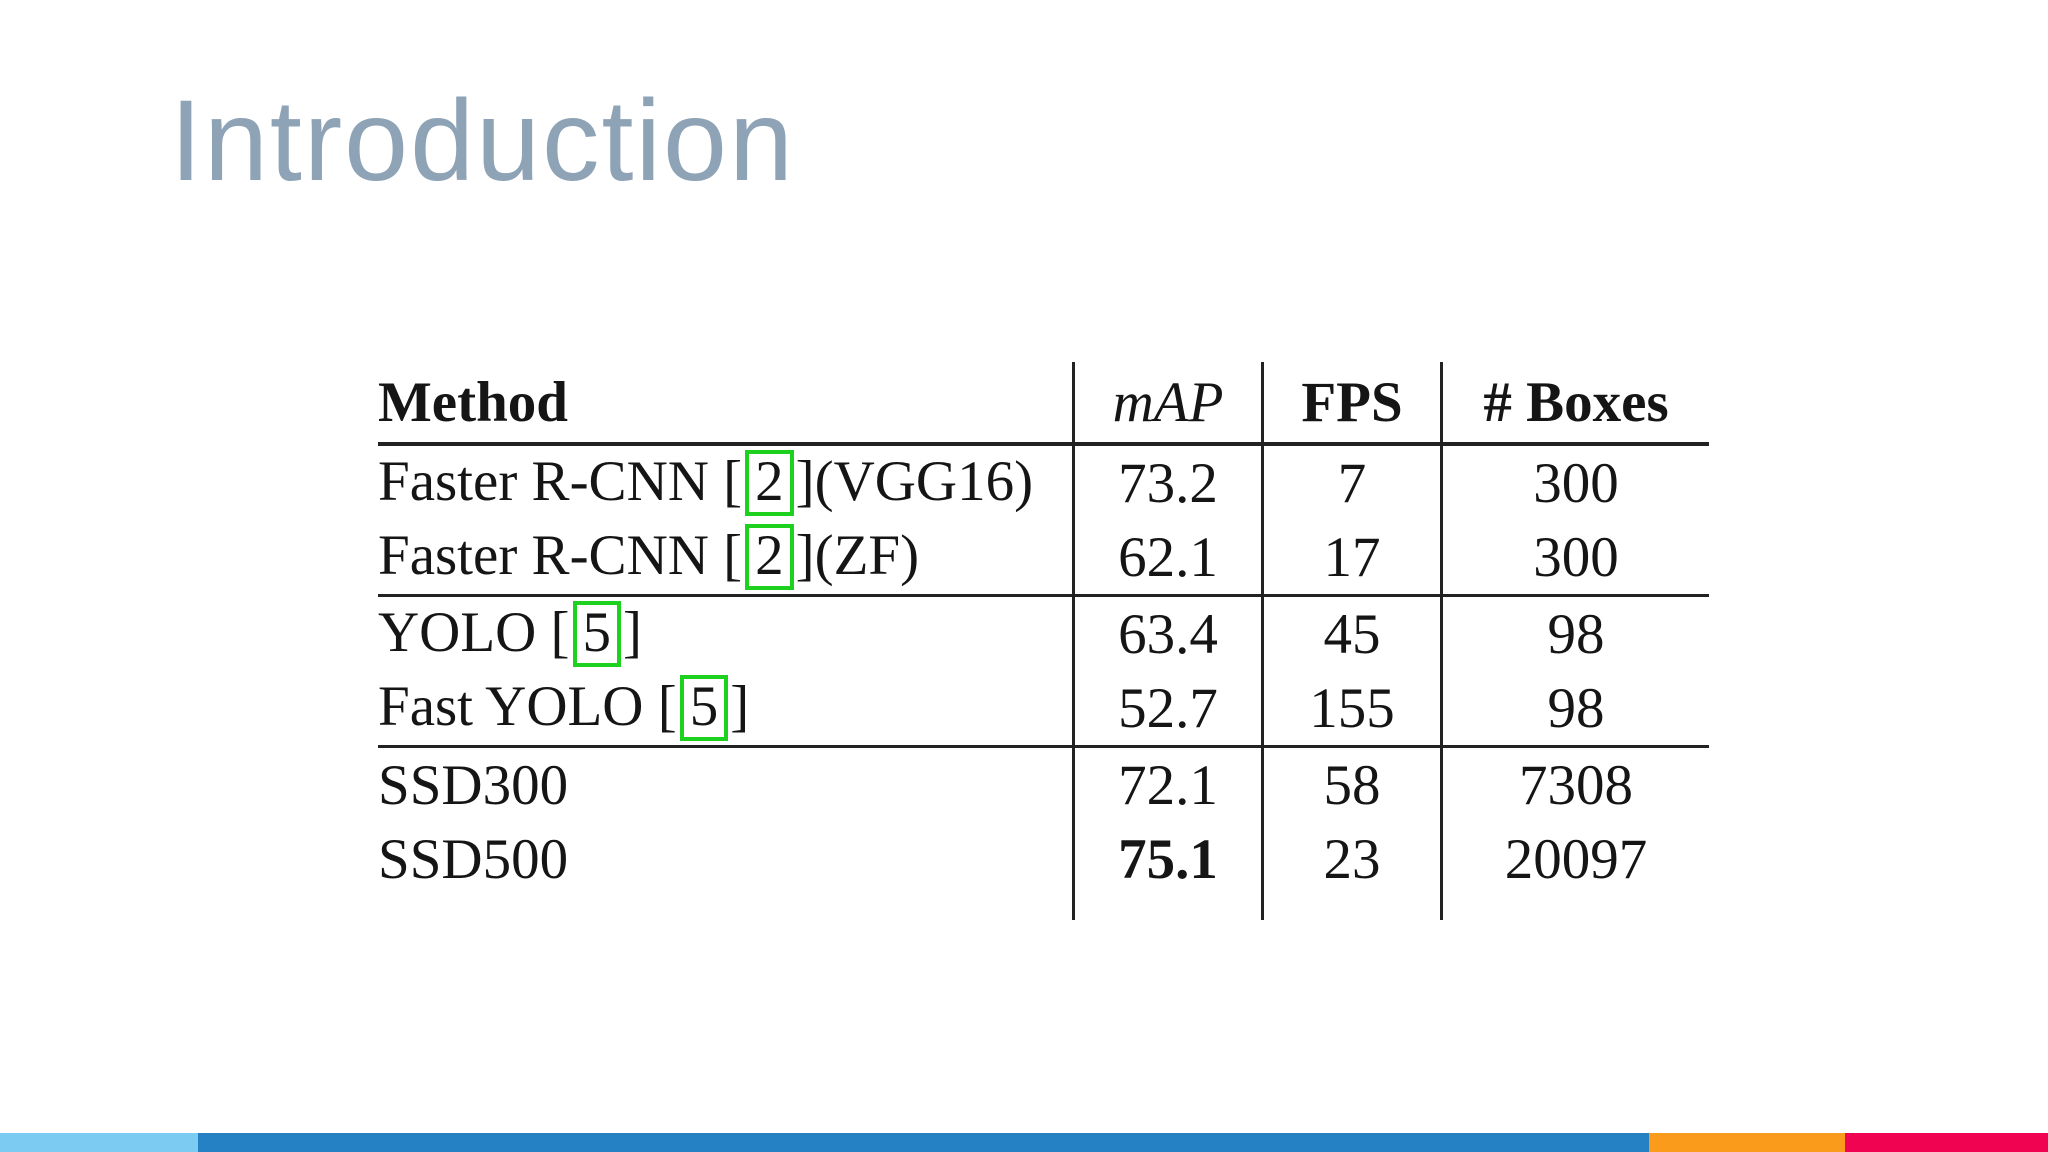 The width and height of the screenshot is (2048, 1152). I want to click on table-row: Fast YOLO [5] 52.7 155 98, so click(1043, 709).